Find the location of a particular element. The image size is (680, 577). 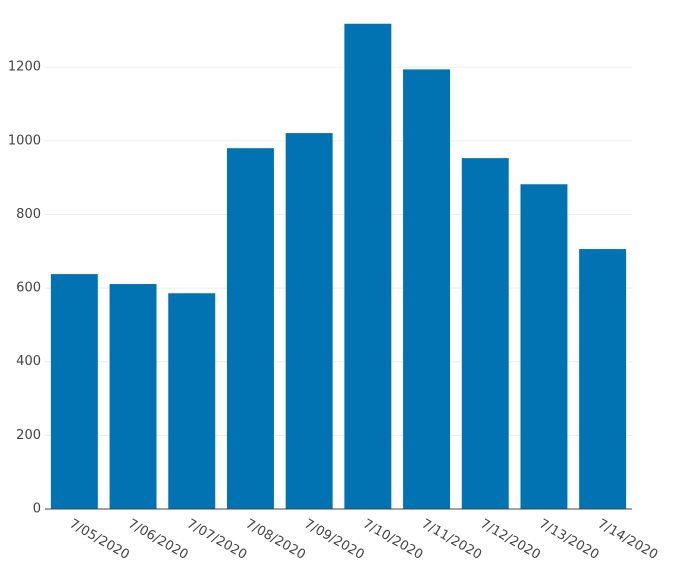

x-tick-label: 7/05/2020 is located at coordinates (99, 540).